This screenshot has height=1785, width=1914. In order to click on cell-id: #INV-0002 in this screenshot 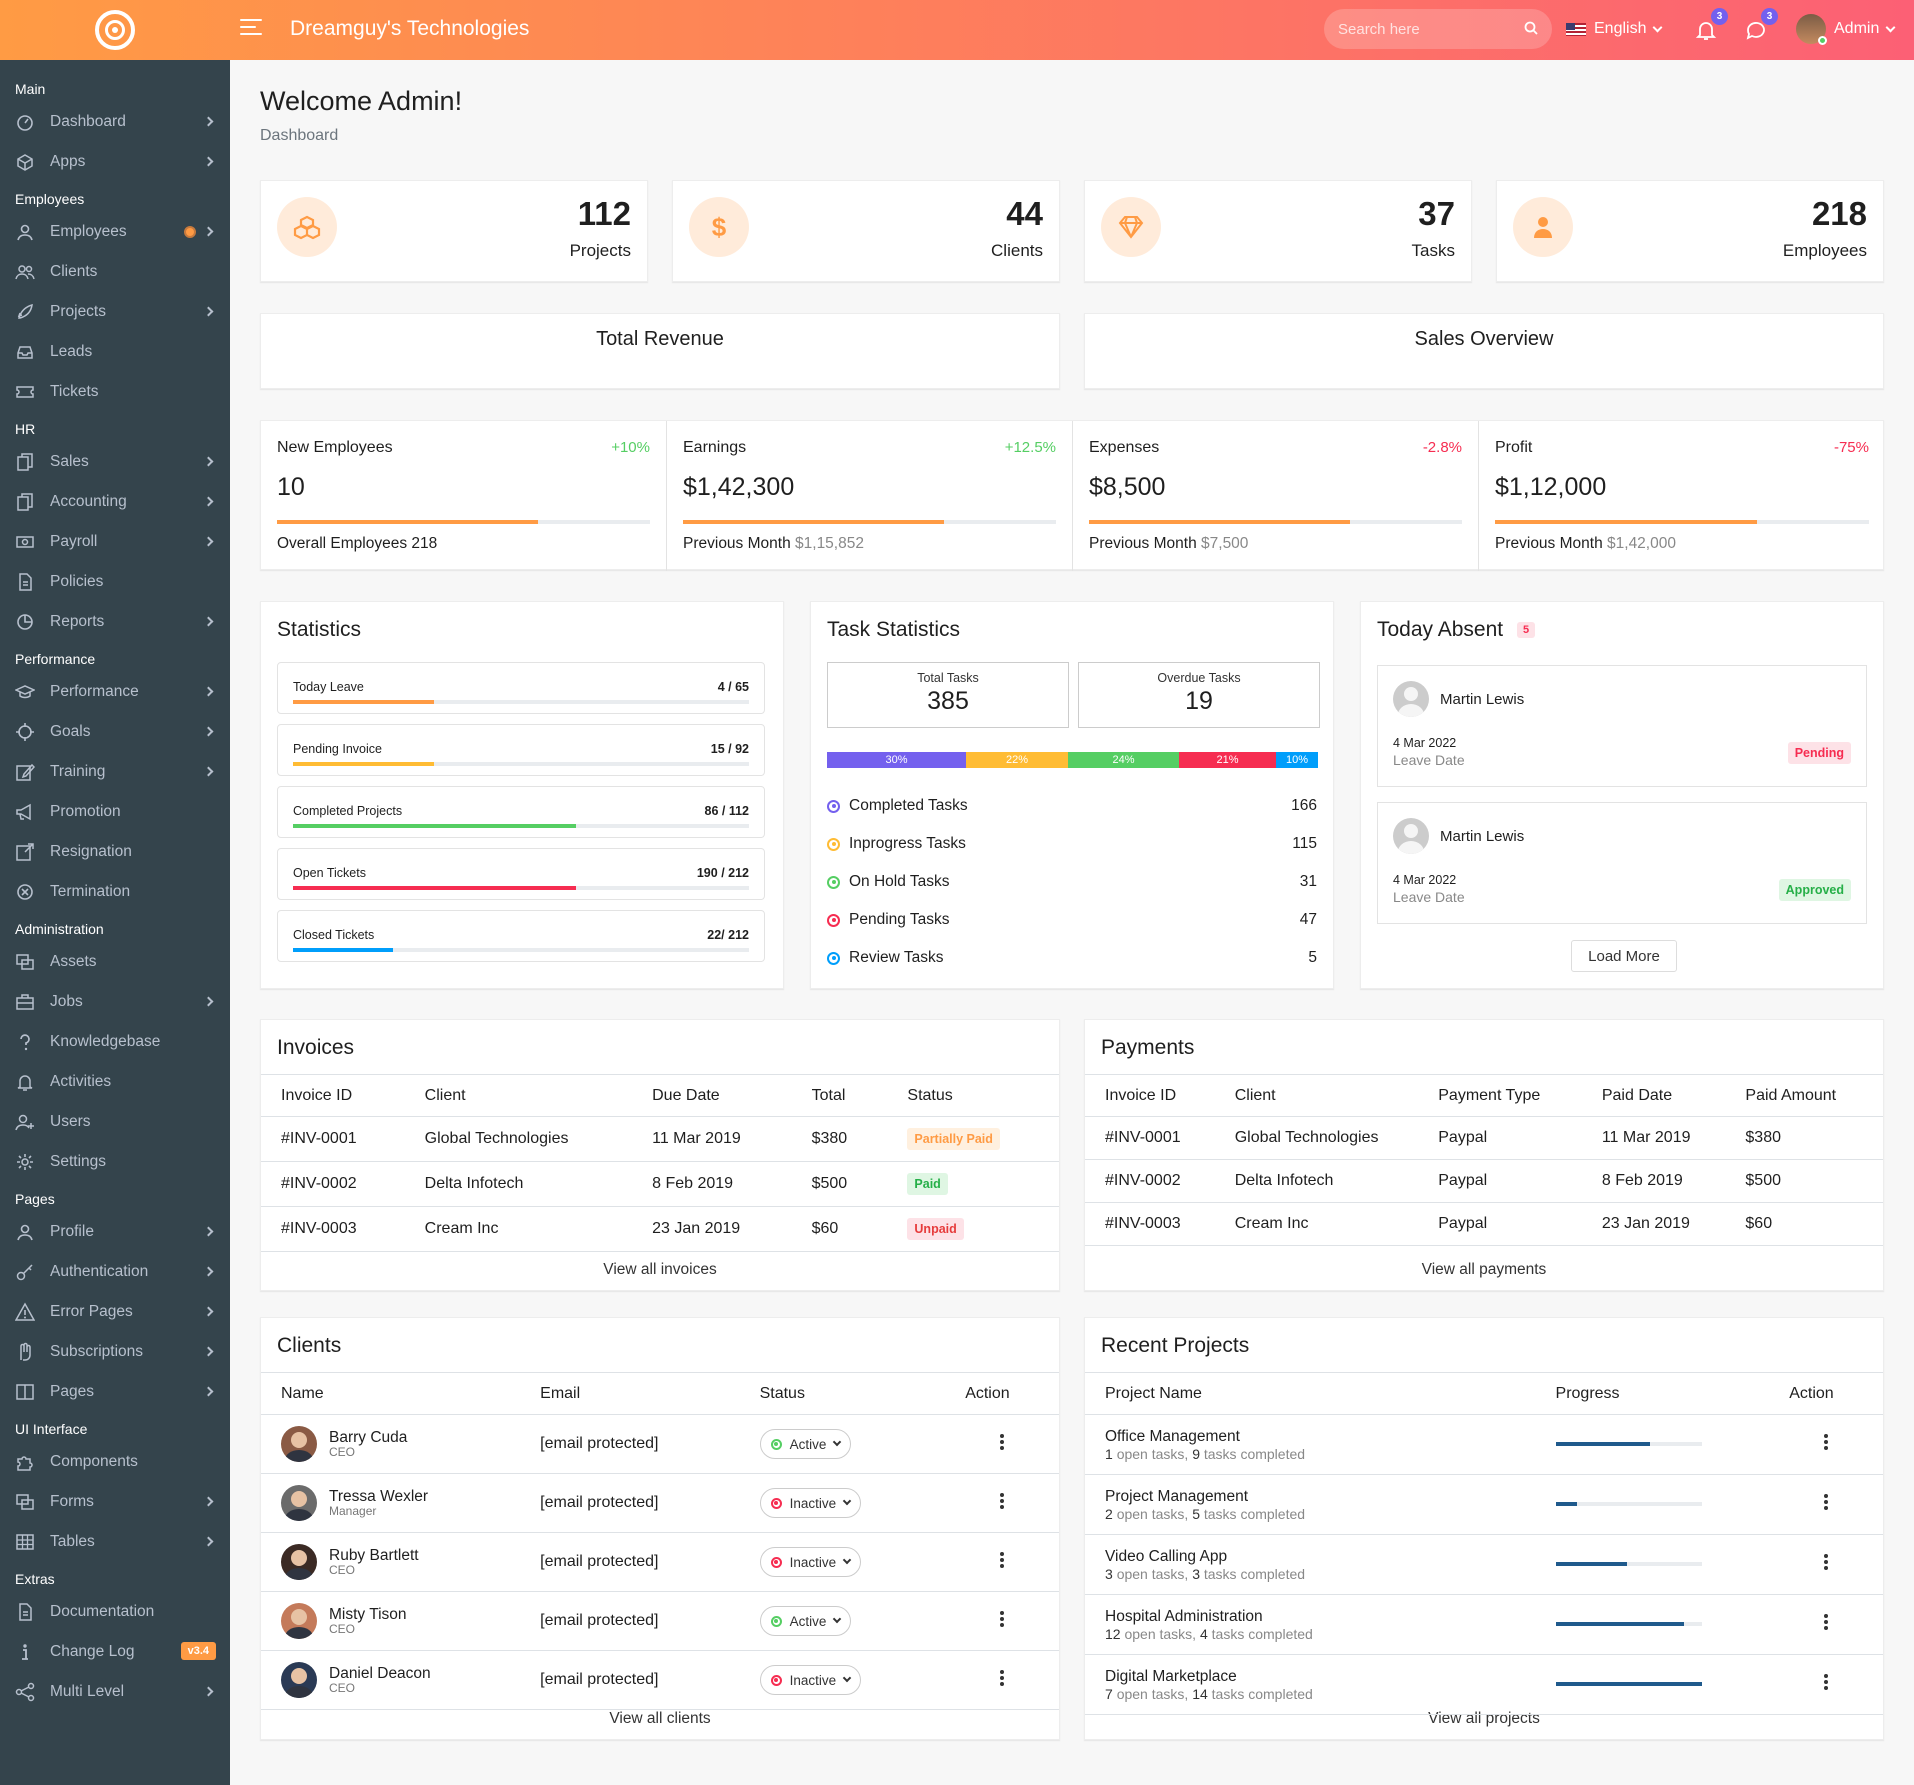, I will do `click(1150, 1181)`.